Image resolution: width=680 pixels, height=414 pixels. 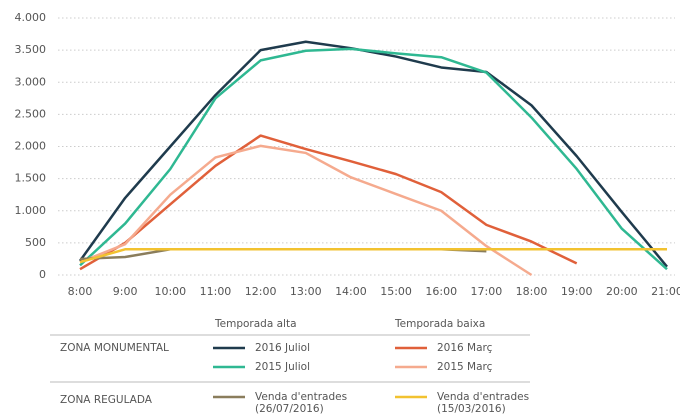 I want to click on x-tick-label: 13:00, so click(x=306, y=291).